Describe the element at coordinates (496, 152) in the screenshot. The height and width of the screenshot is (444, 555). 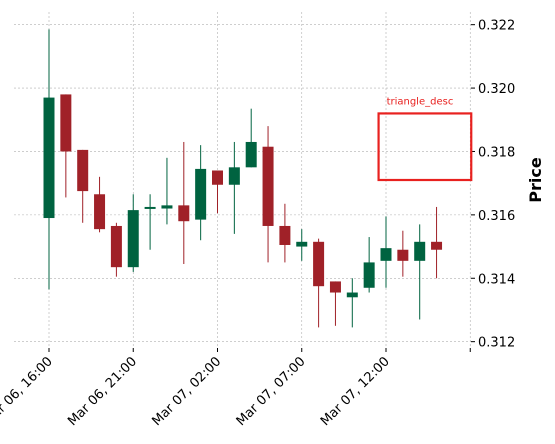
I see `y-tick-label: 0.318` at that location.